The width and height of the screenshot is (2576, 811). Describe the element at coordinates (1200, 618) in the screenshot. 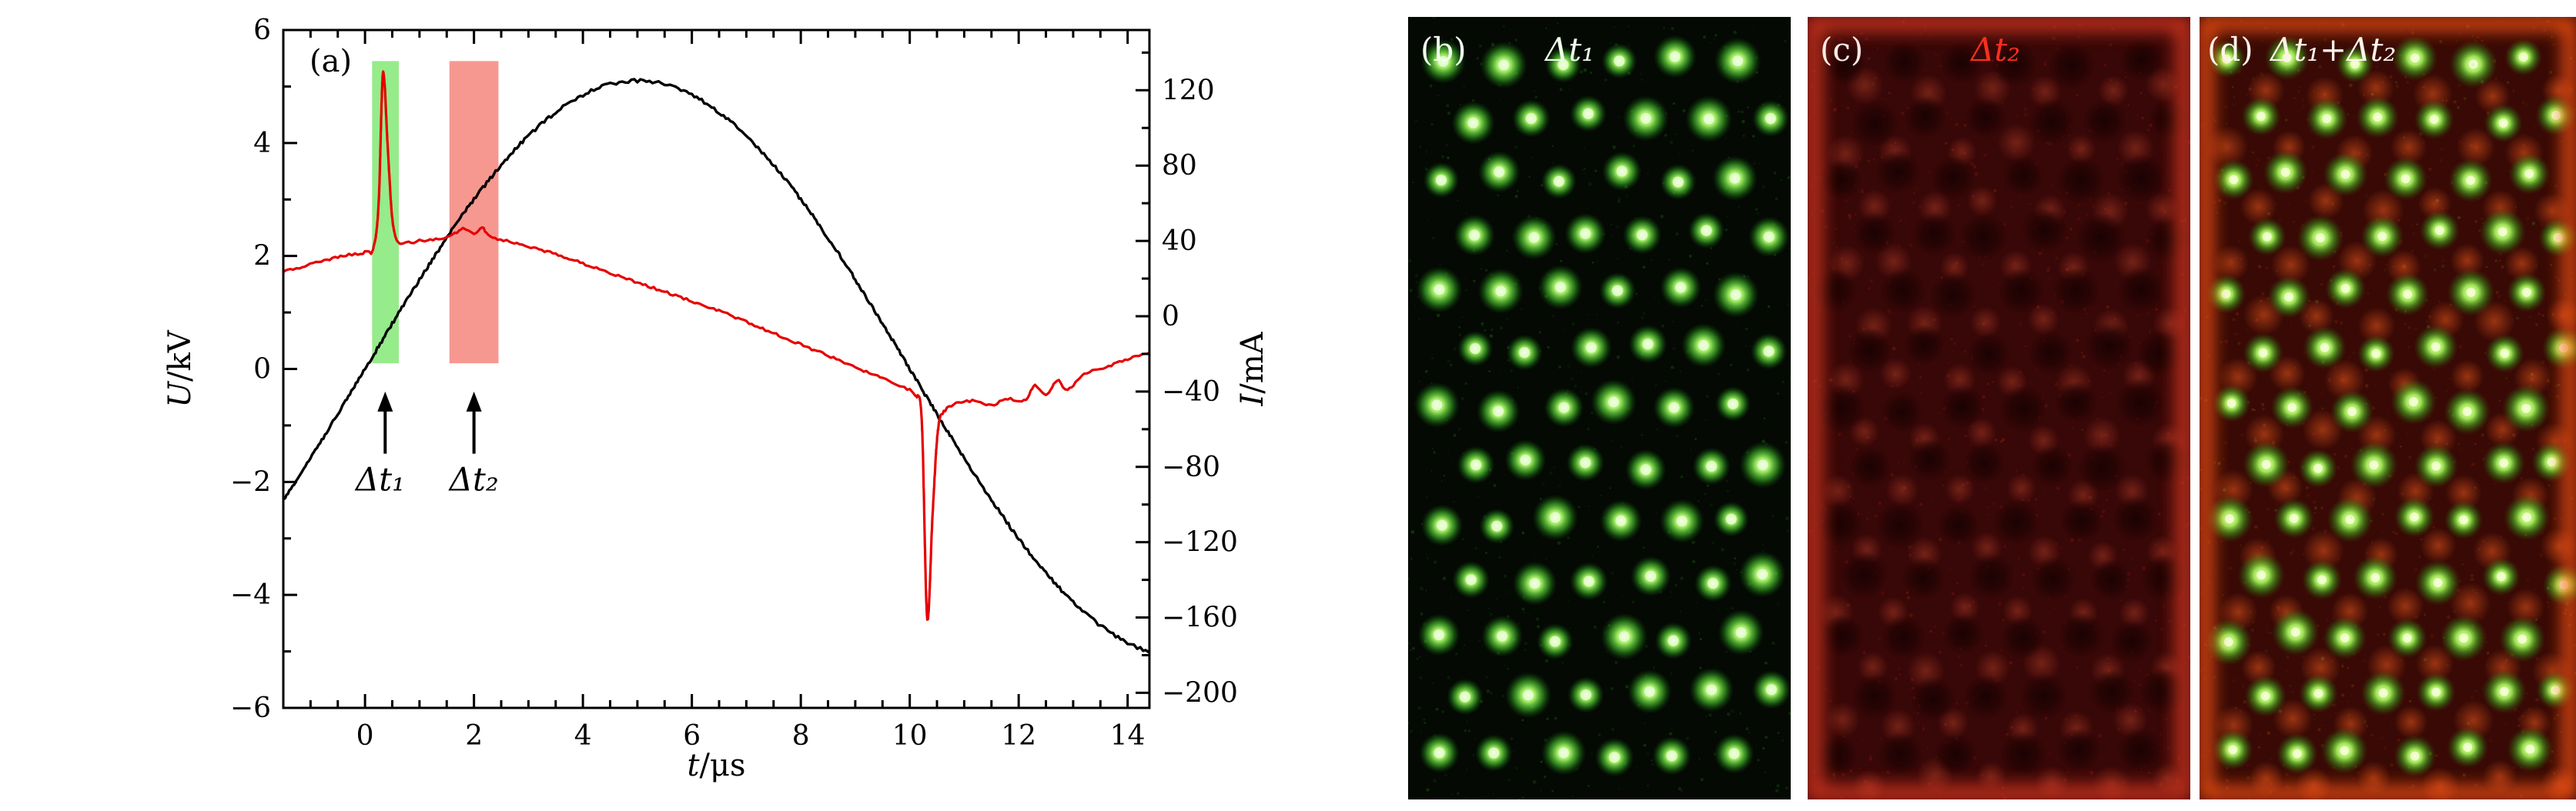

I see `svg-text: −160` at that location.